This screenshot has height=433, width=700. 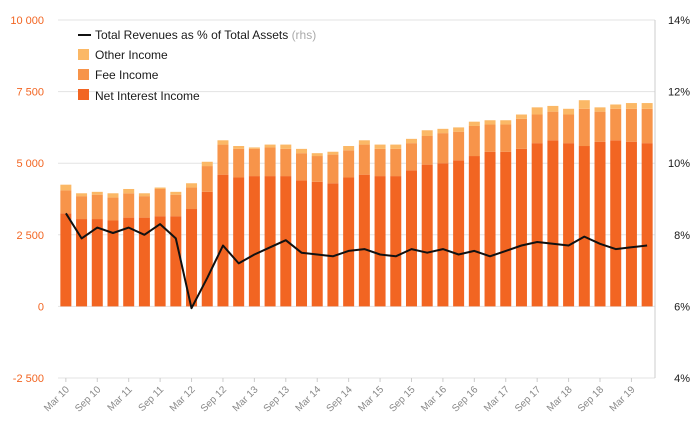 I want to click on x-tick-label: Sep 16, so click(x=465, y=399).